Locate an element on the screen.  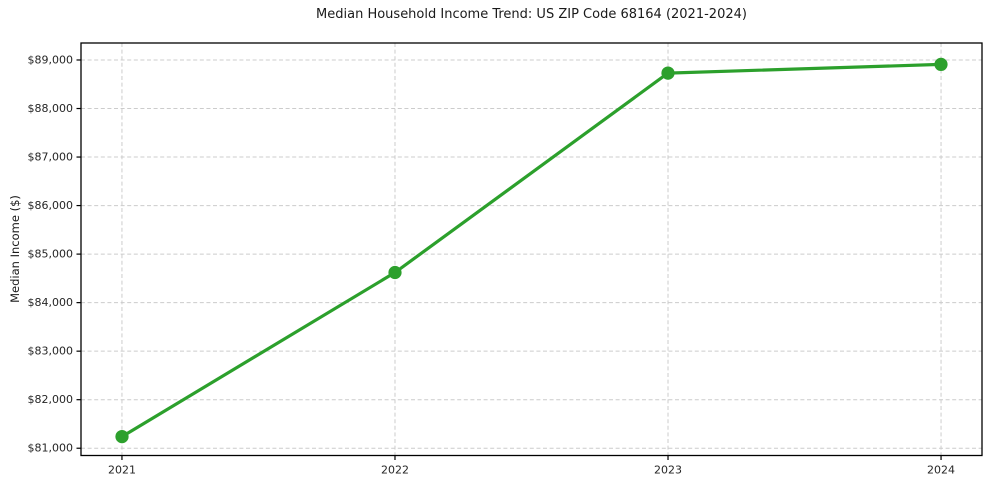
y-tick-label: $87,000 is located at coordinates (51, 157).